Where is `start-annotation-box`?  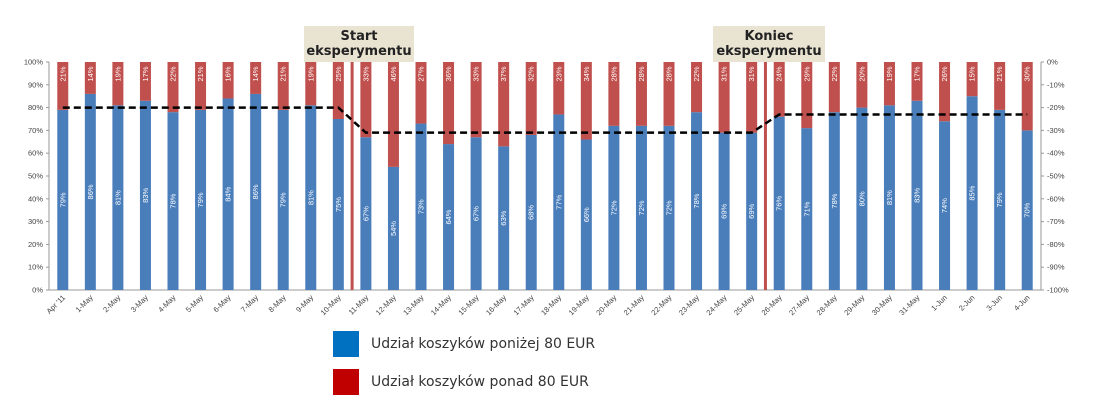
start-annotation-box is located at coordinates (359, 44).